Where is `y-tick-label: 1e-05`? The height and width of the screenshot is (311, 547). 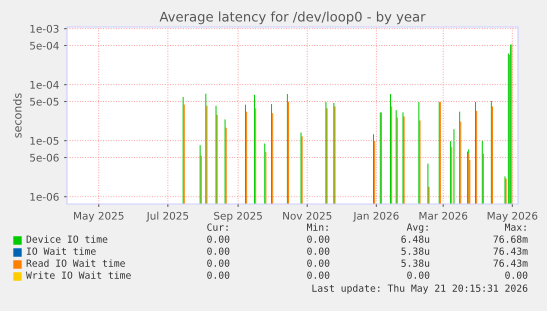
y-tick-label: 1e-05 is located at coordinates (44, 140).